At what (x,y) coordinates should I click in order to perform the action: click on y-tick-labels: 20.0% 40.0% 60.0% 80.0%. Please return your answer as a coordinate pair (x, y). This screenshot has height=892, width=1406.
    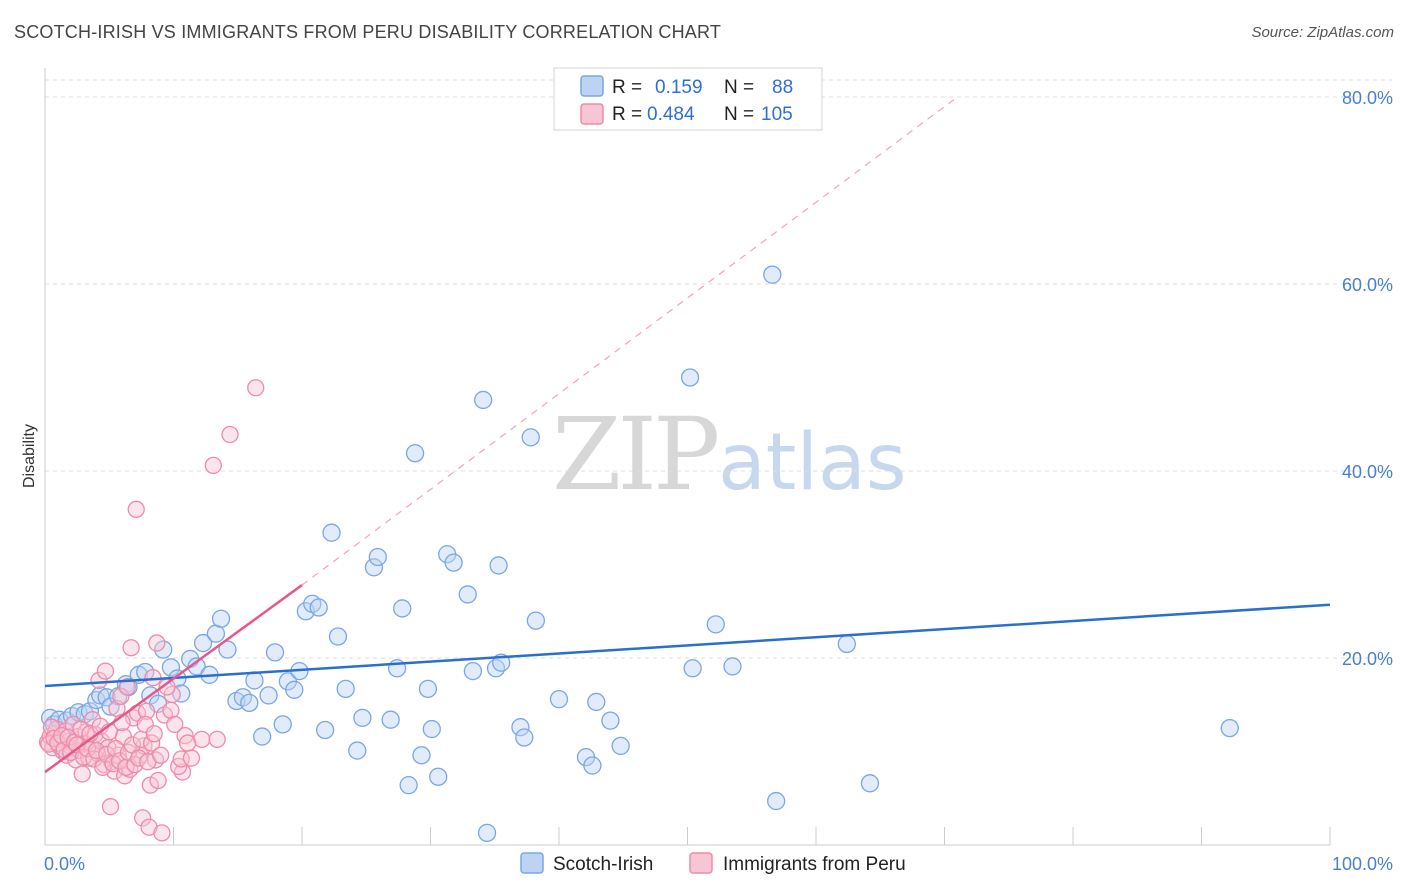
    Looking at the image, I should click on (1367, 378).